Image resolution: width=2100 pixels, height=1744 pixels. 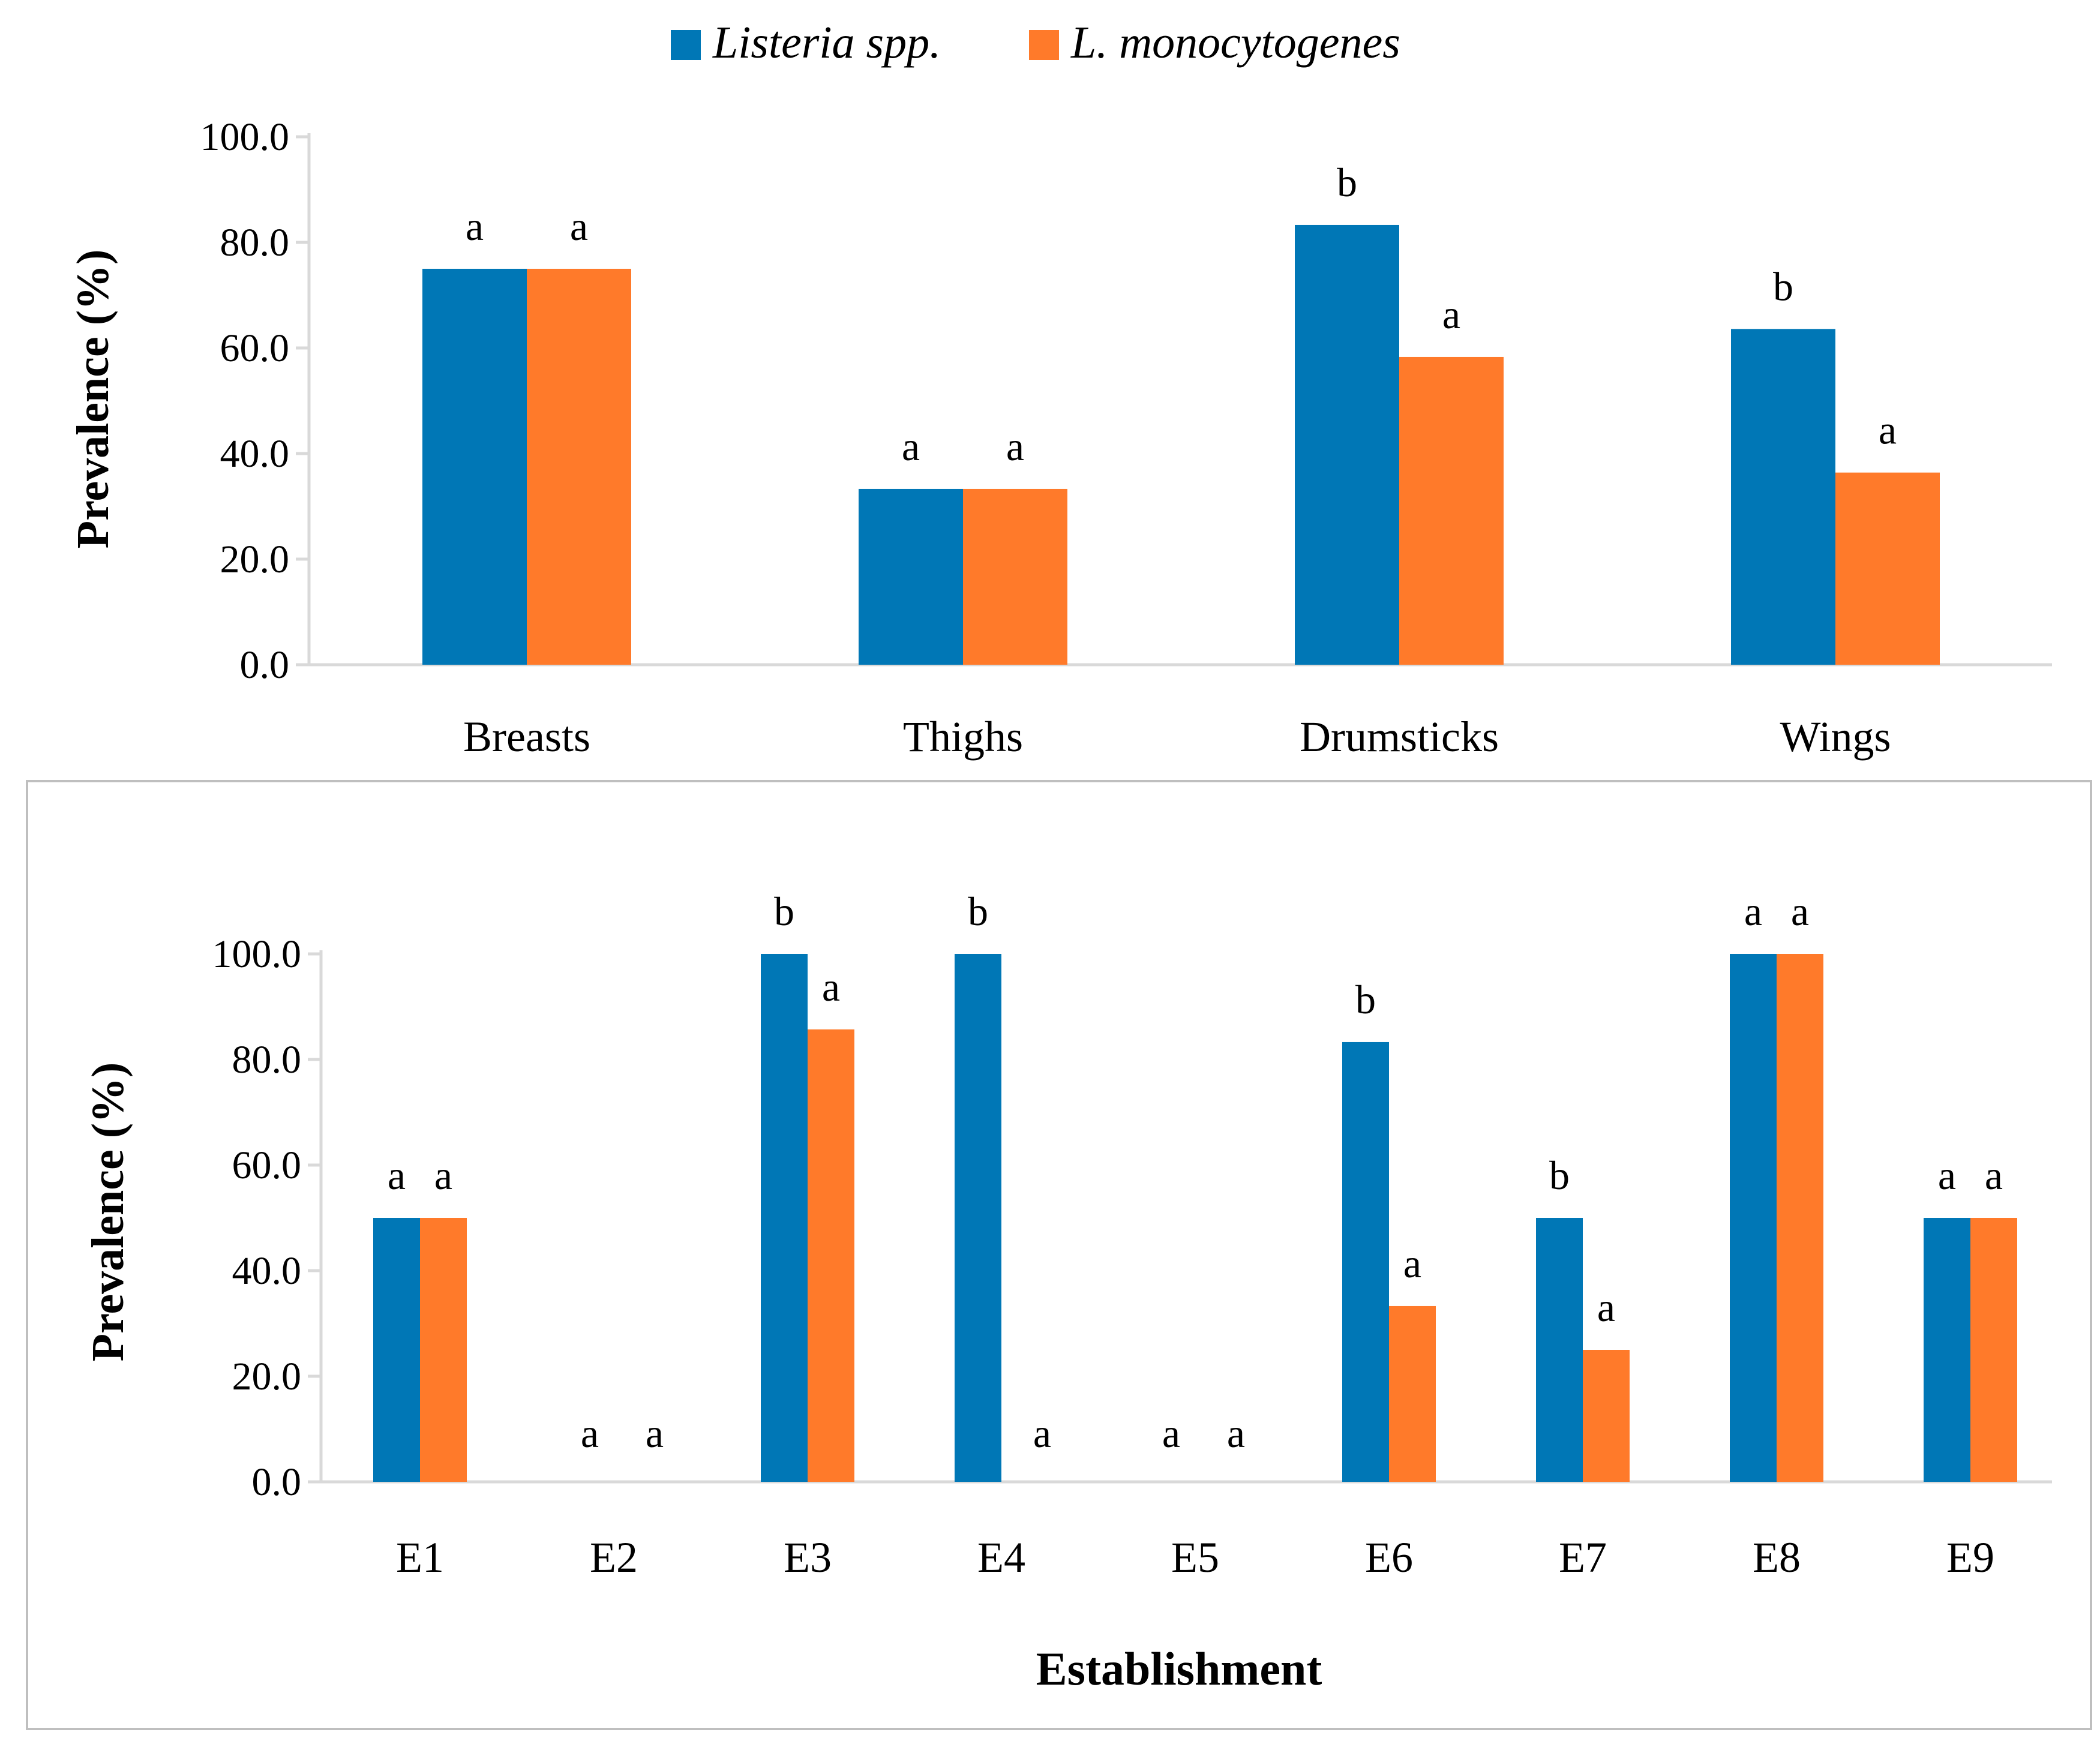 What do you see at coordinates (686, 45) in the screenshot?
I see `legend-swatch-listeria` at bounding box center [686, 45].